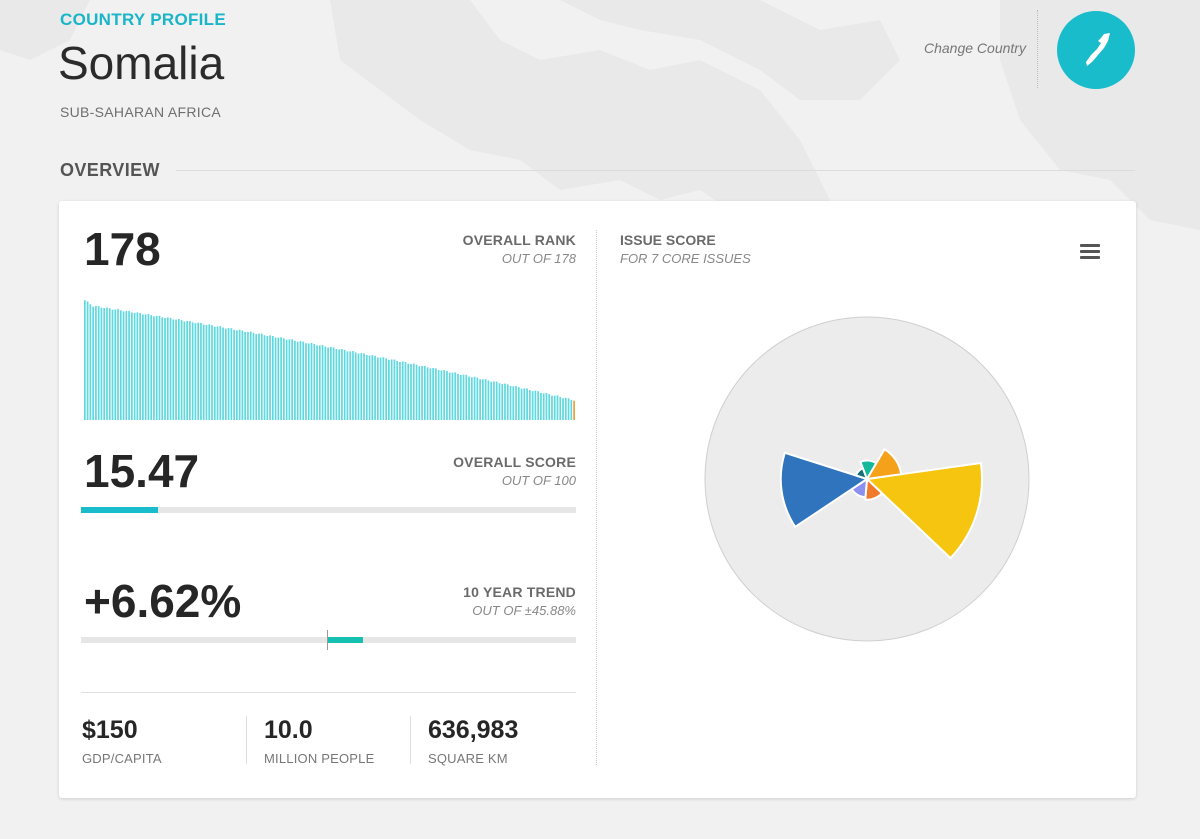  Describe the element at coordinates (1096, 50) in the screenshot. I see `country-map-button` at that location.